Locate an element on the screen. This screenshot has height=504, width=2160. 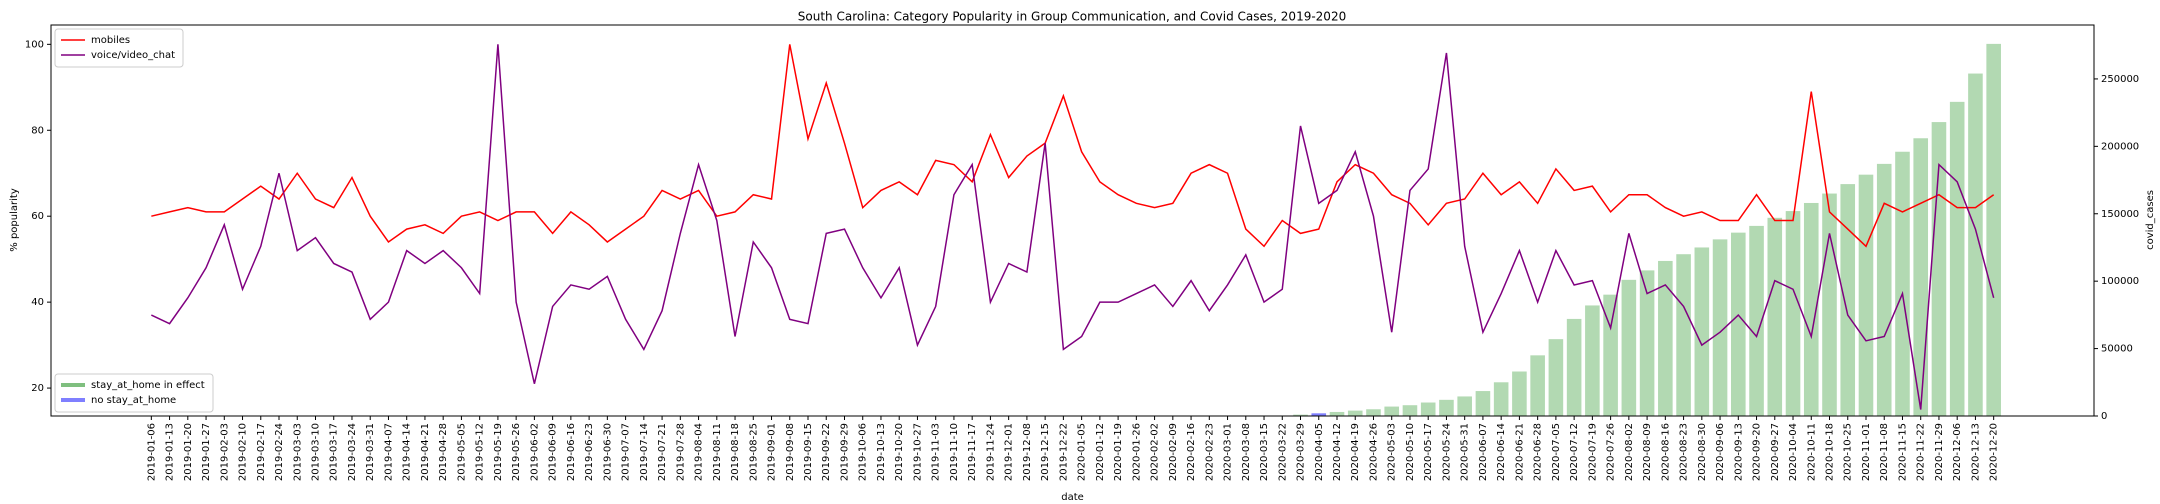
y2-tick-label: 150000 is located at coordinates (2120, 214).